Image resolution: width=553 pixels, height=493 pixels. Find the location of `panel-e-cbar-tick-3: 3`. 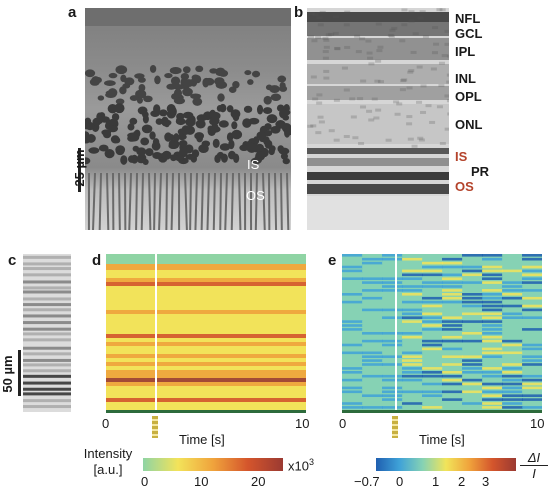

panel-e-cbar-tick-3: 3 is located at coordinates (486, 481).